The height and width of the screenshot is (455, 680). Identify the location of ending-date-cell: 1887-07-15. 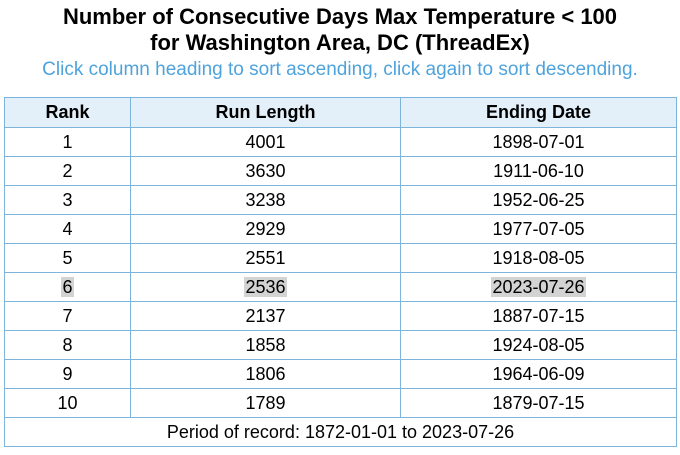
(538, 316).